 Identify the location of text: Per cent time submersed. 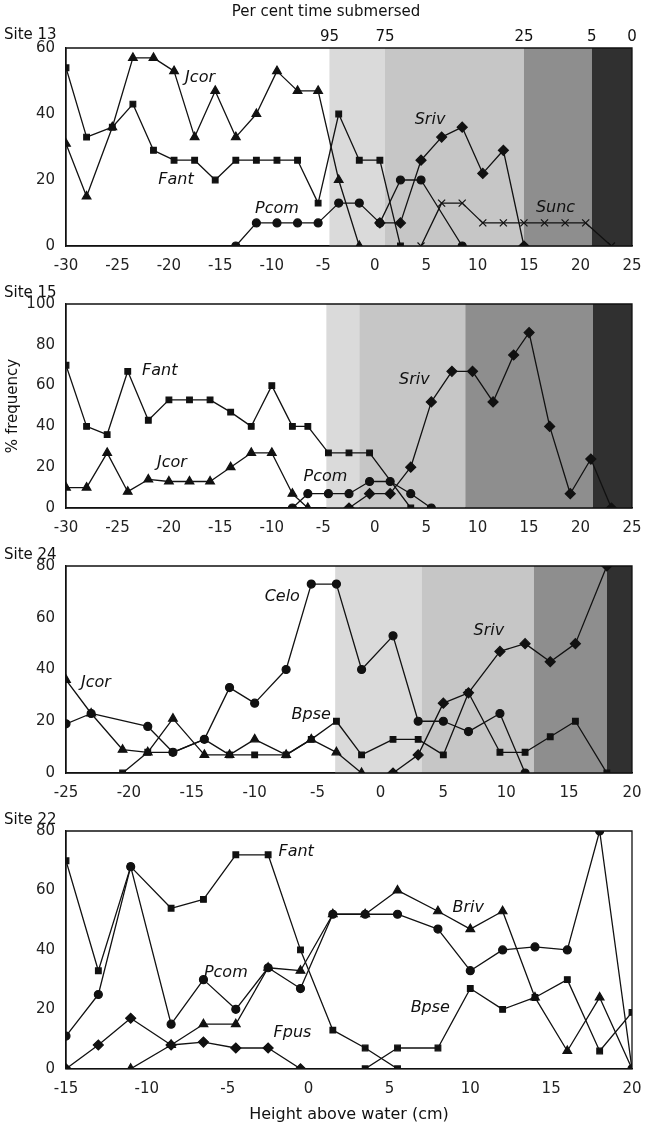
(326, 10).